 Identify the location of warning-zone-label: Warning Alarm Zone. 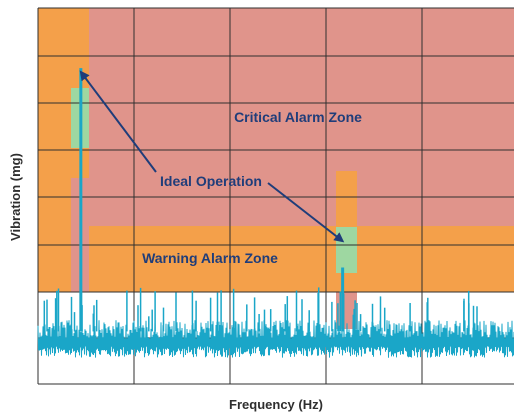
(210, 258).